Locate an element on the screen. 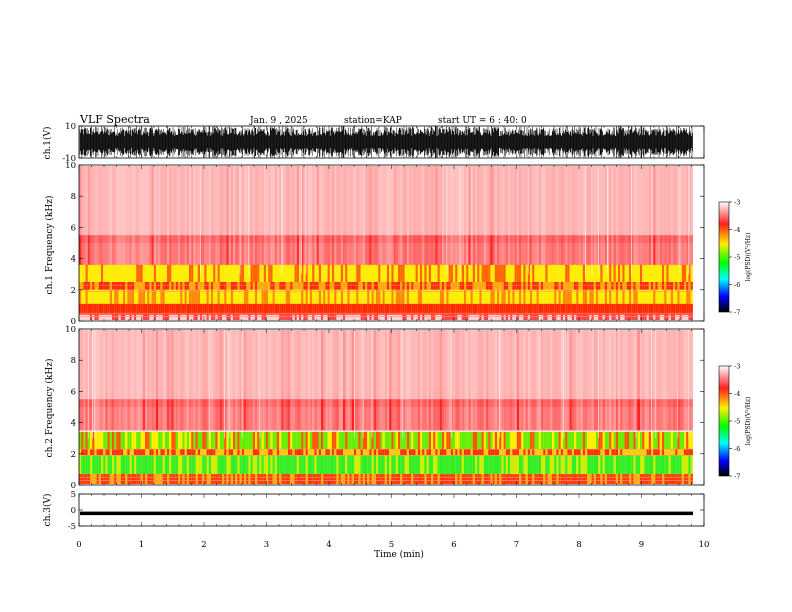 Image resolution: width=792 pixels, height=612 pixels. ch1-waveform-panel: 10 -10 is located at coordinates (383, 143).